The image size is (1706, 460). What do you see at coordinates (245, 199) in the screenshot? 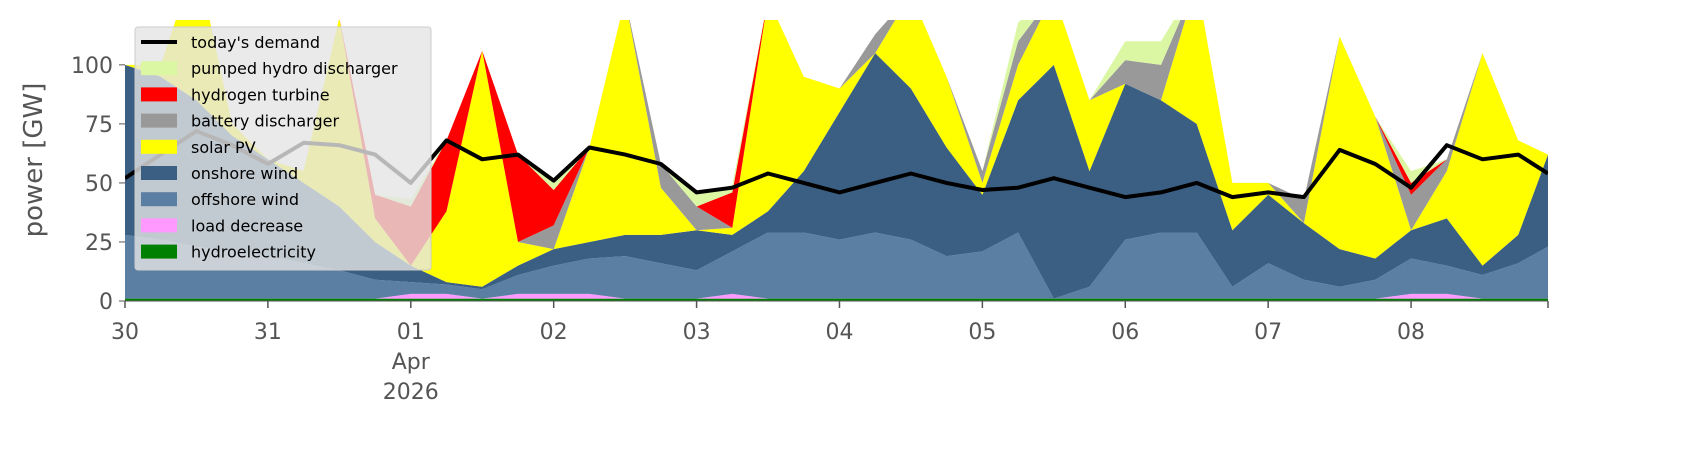
I see `legend-label: offshore wind` at bounding box center [245, 199].